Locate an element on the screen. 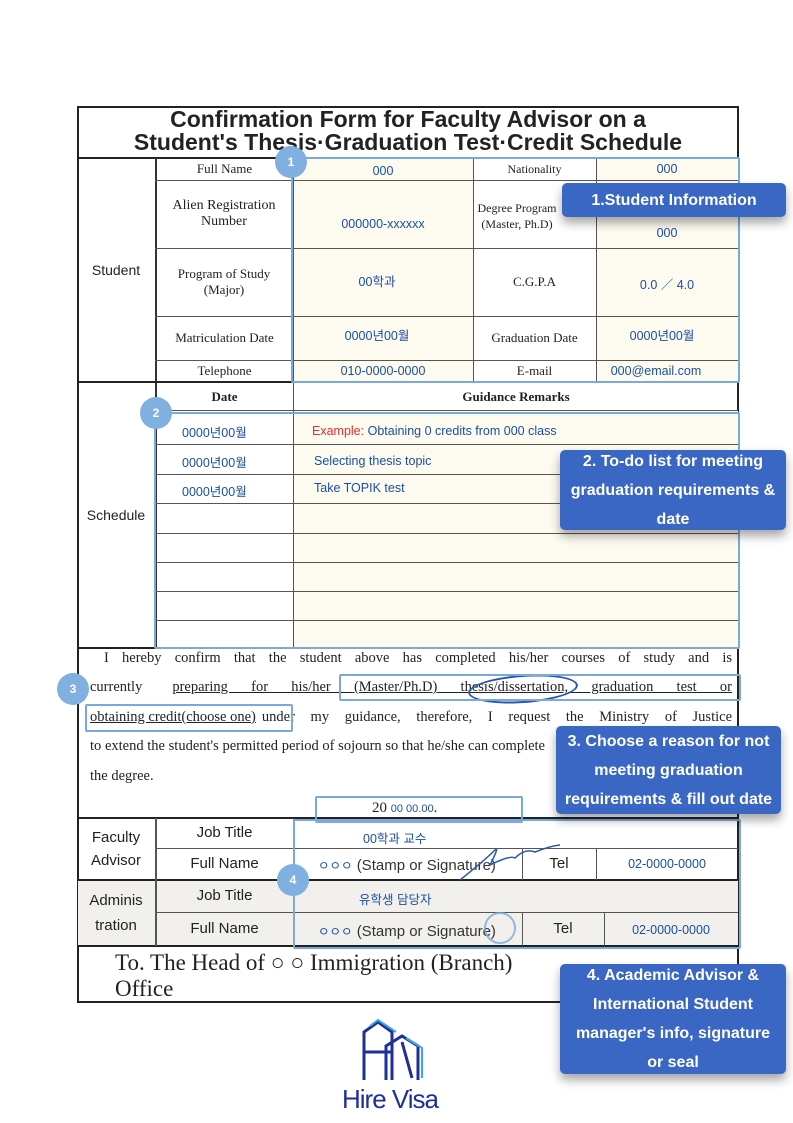  admin-bg is located at coordinates (408, 913).